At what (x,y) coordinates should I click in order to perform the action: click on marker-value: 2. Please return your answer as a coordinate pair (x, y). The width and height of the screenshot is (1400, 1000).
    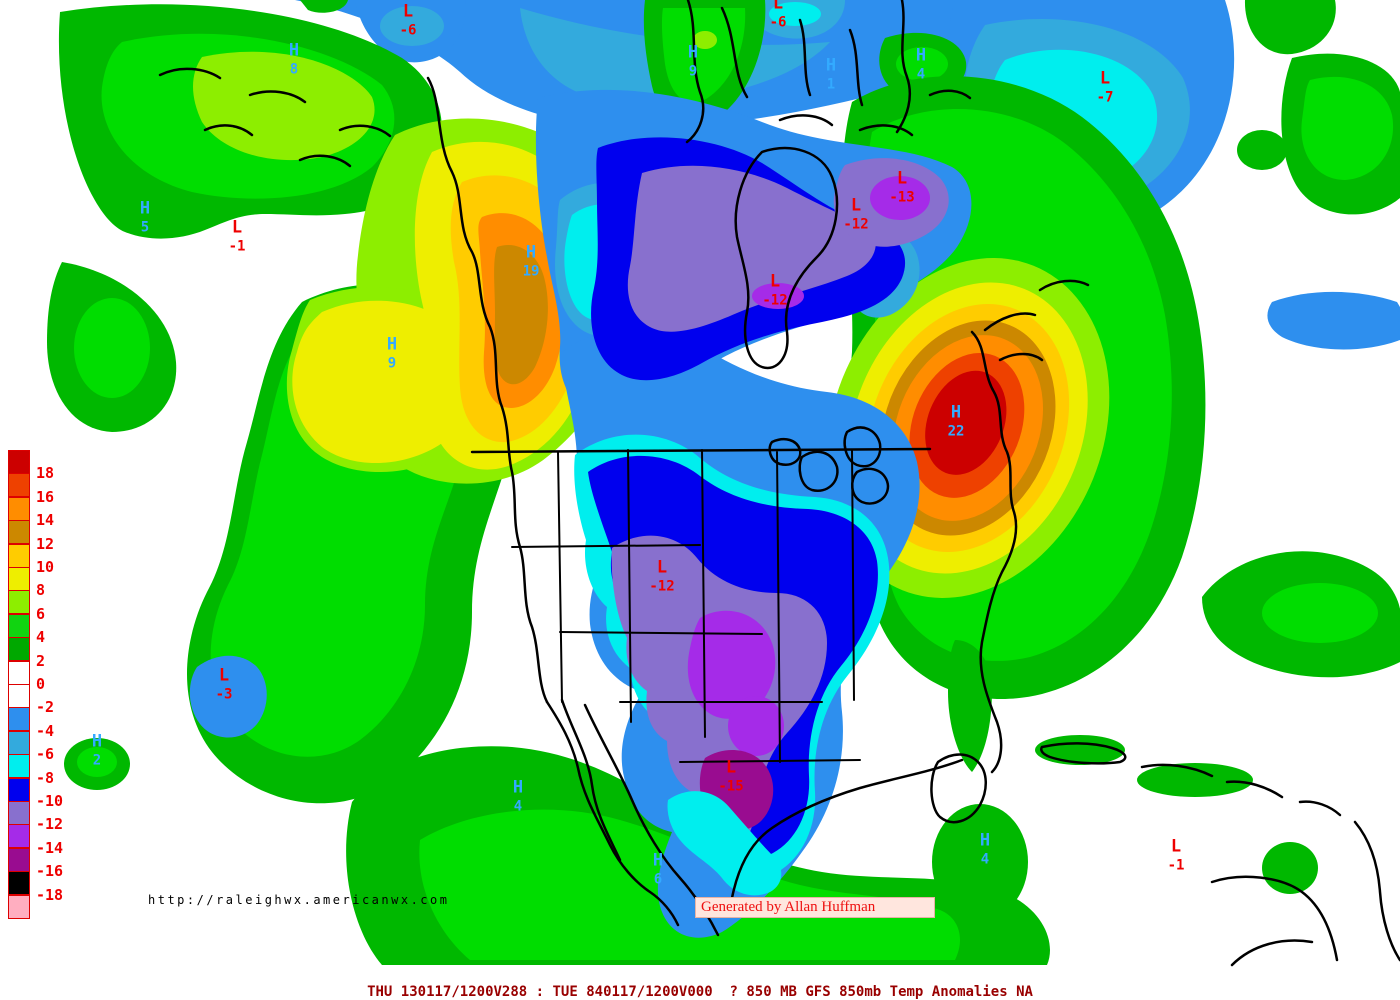
    Looking at the image, I should click on (97, 760).